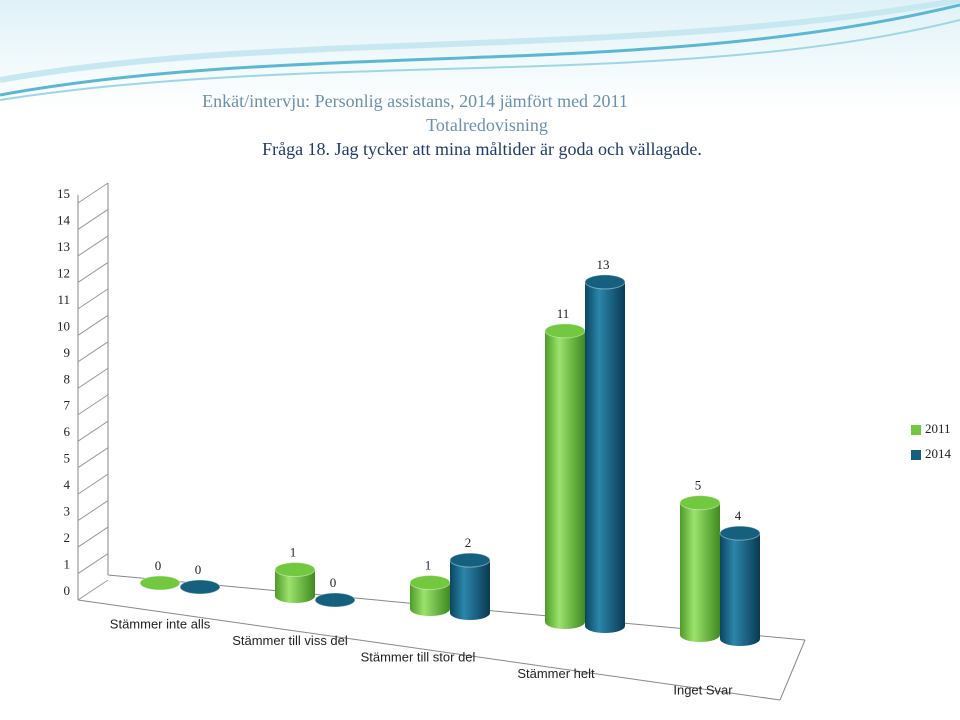  Describe the element at coordinates (63, 272) in the screenshot. I see `y-tick-label: 12` at that location.